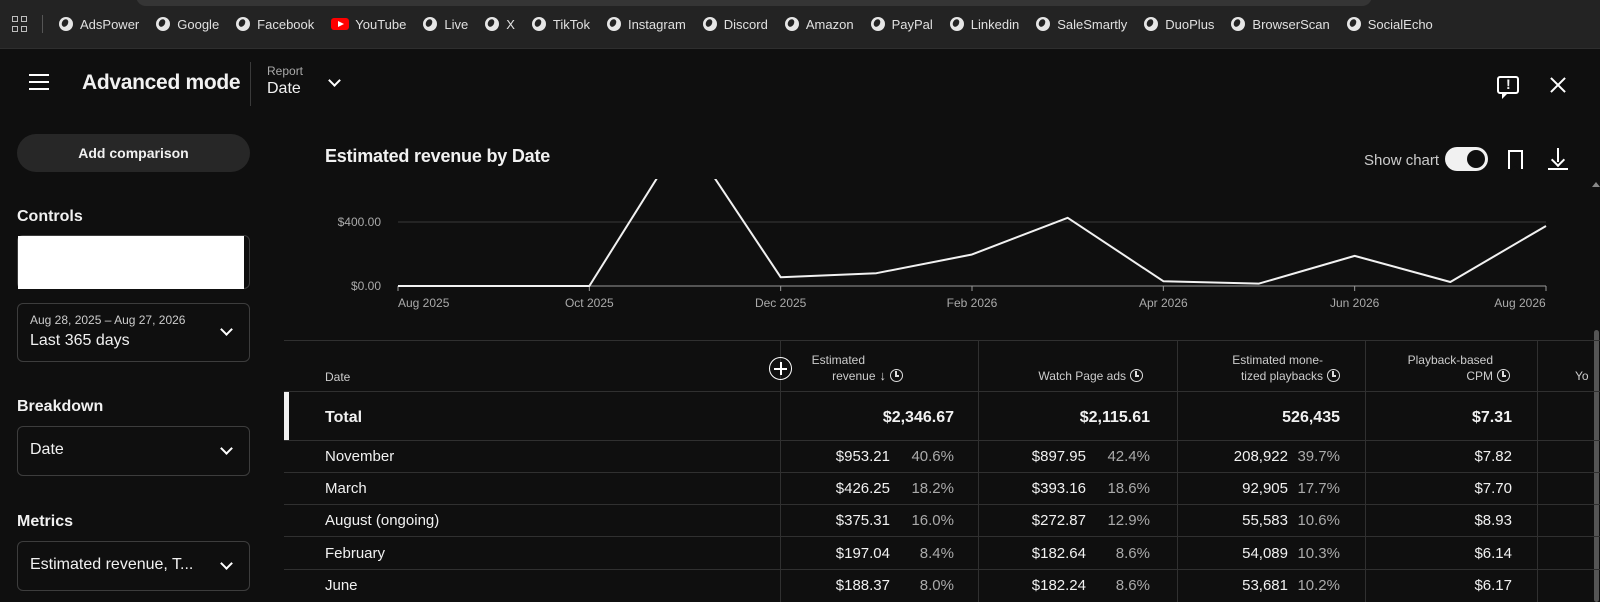  I want to click on bookmark-item: SaleSmartly, so click(1081, 24).